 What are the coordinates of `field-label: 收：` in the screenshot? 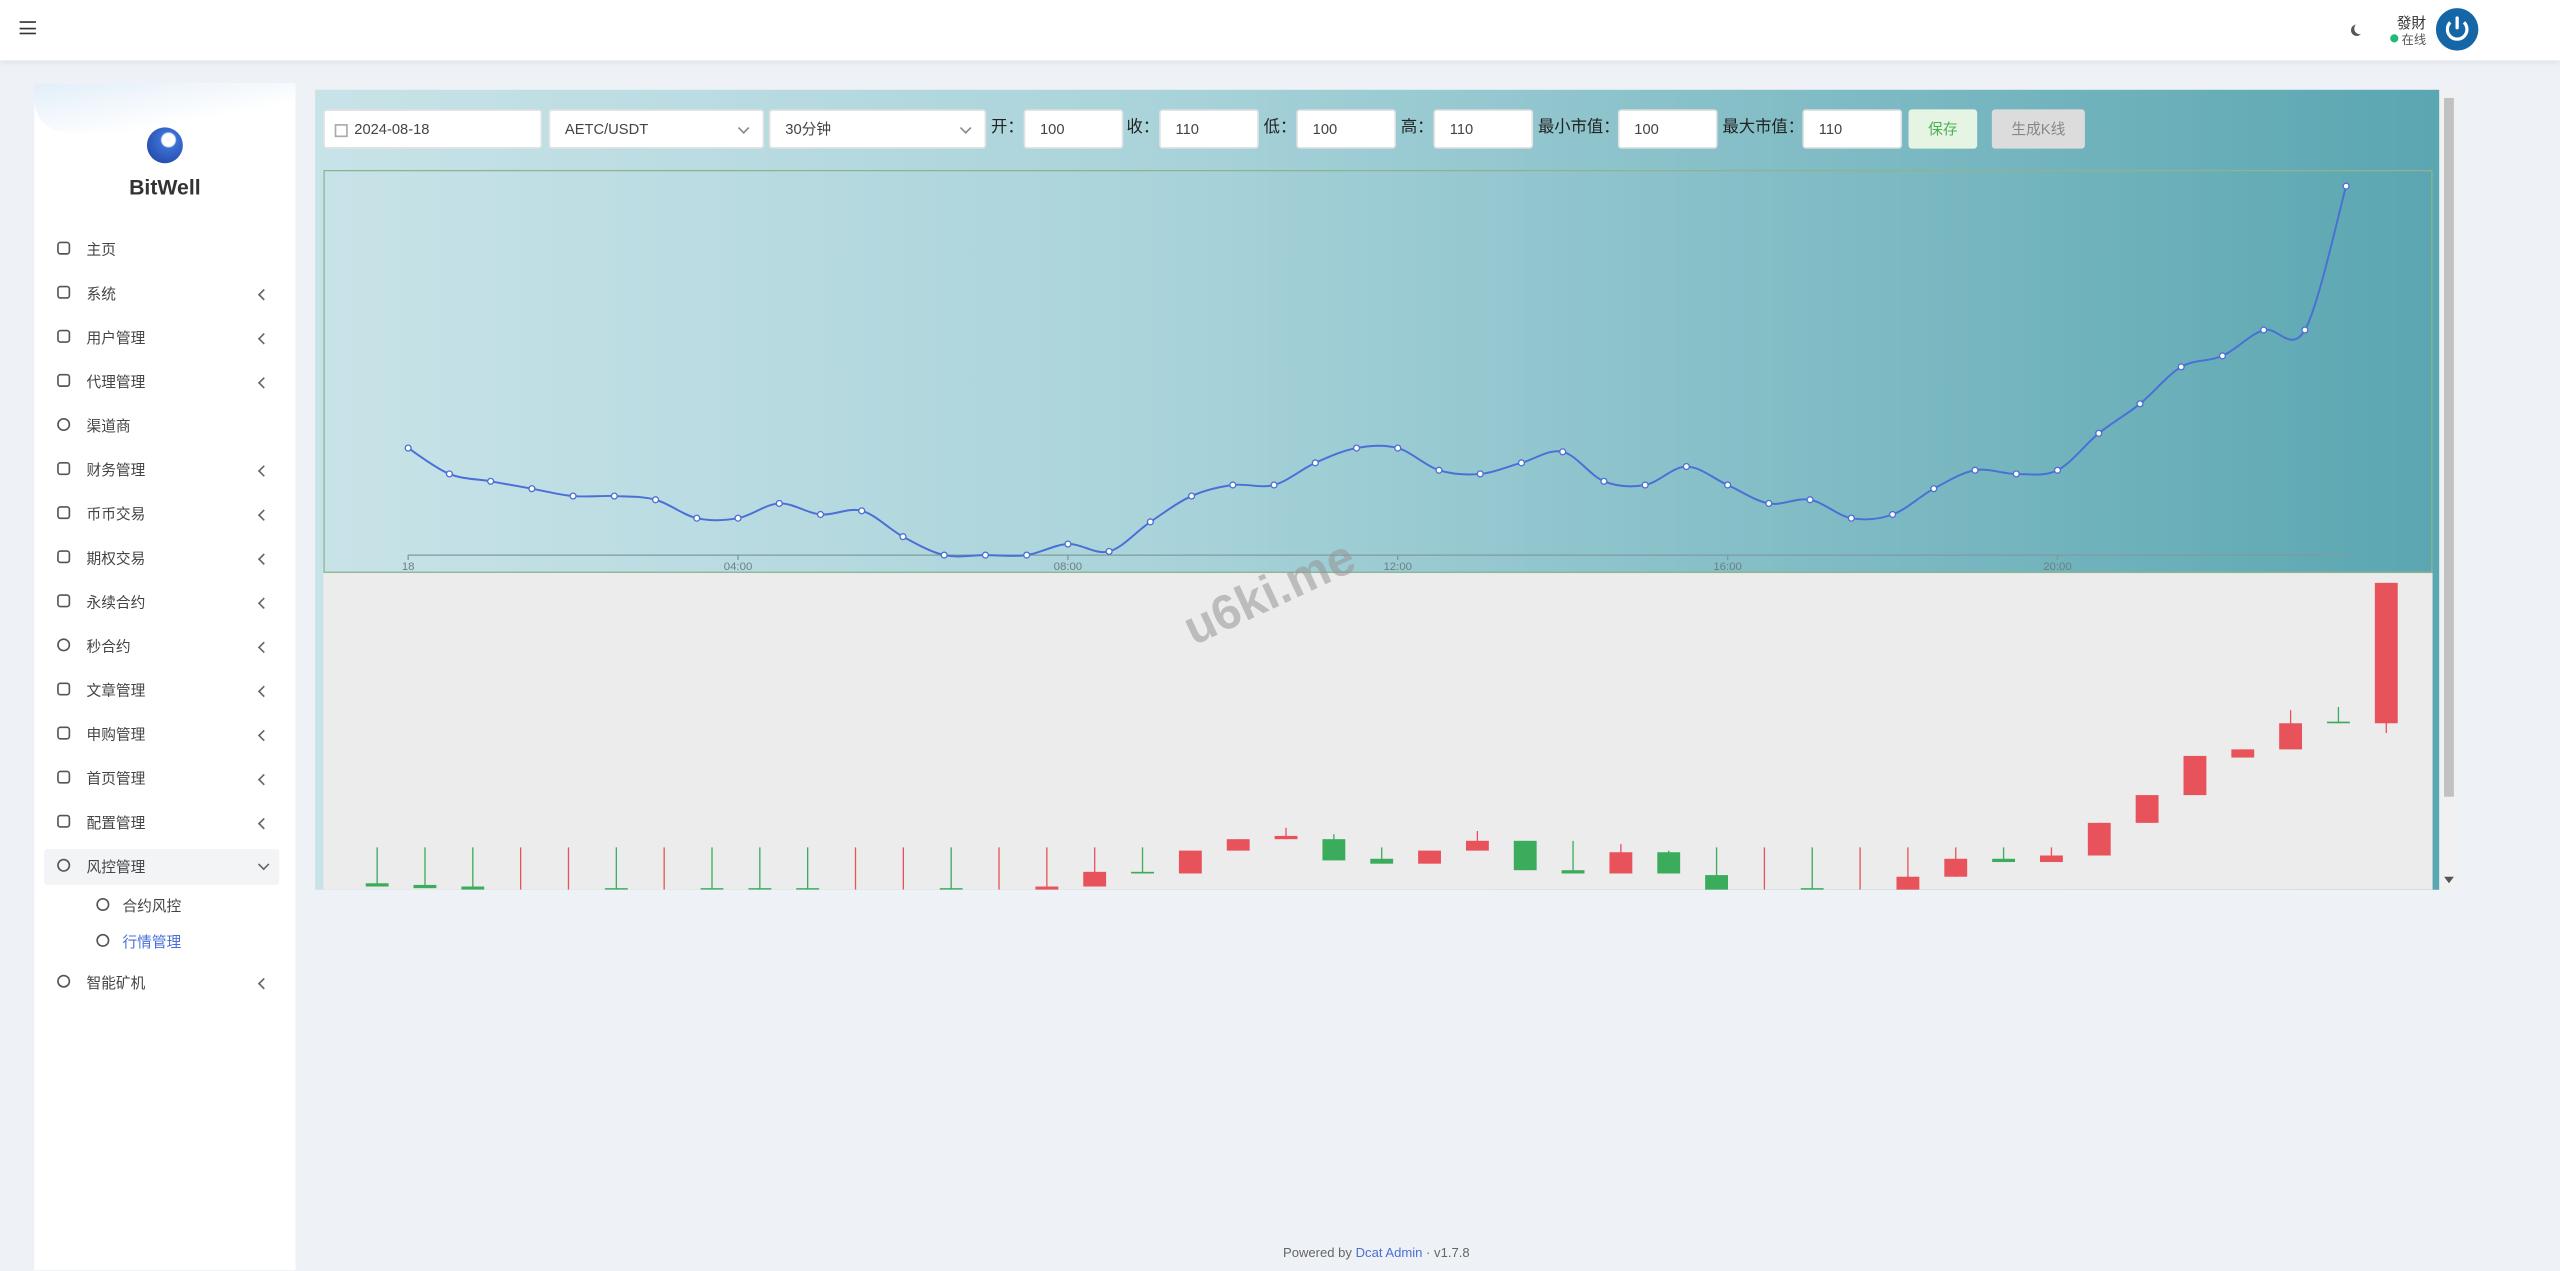 It's located at (1143, 128).